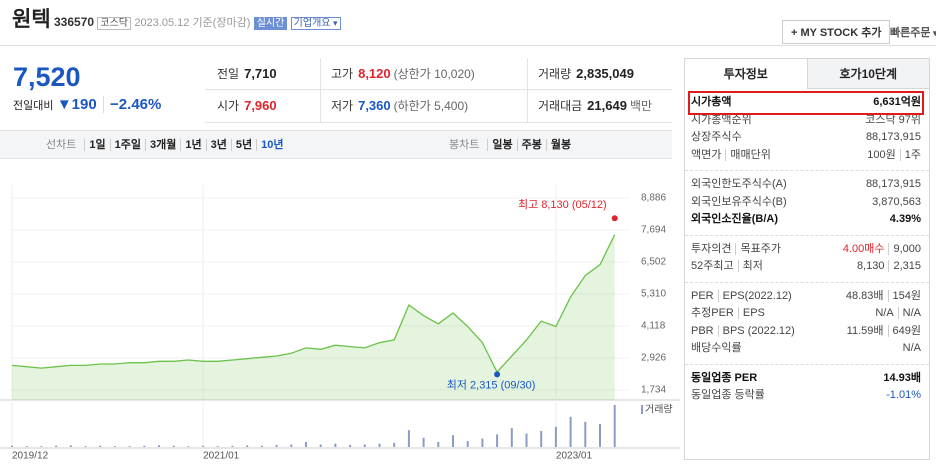 This screenshot has height=464, width=936. I want to click on info-value: -1.01%, so click(903, 396).